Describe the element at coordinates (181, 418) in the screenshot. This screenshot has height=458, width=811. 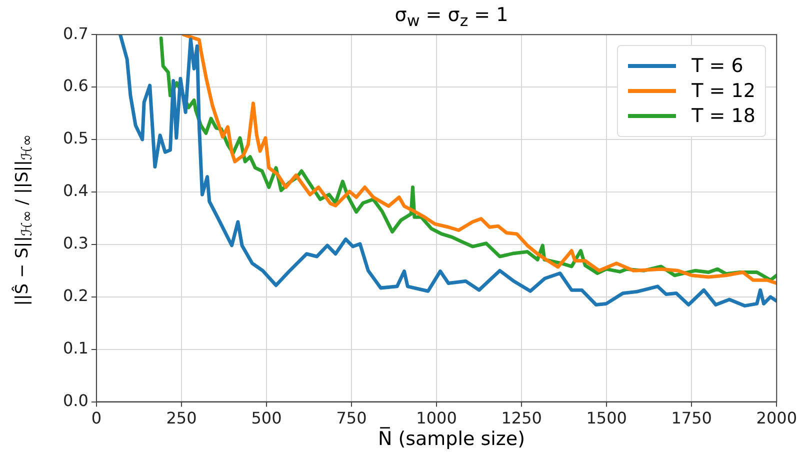
I see `x-tick-label: 250` at that location.